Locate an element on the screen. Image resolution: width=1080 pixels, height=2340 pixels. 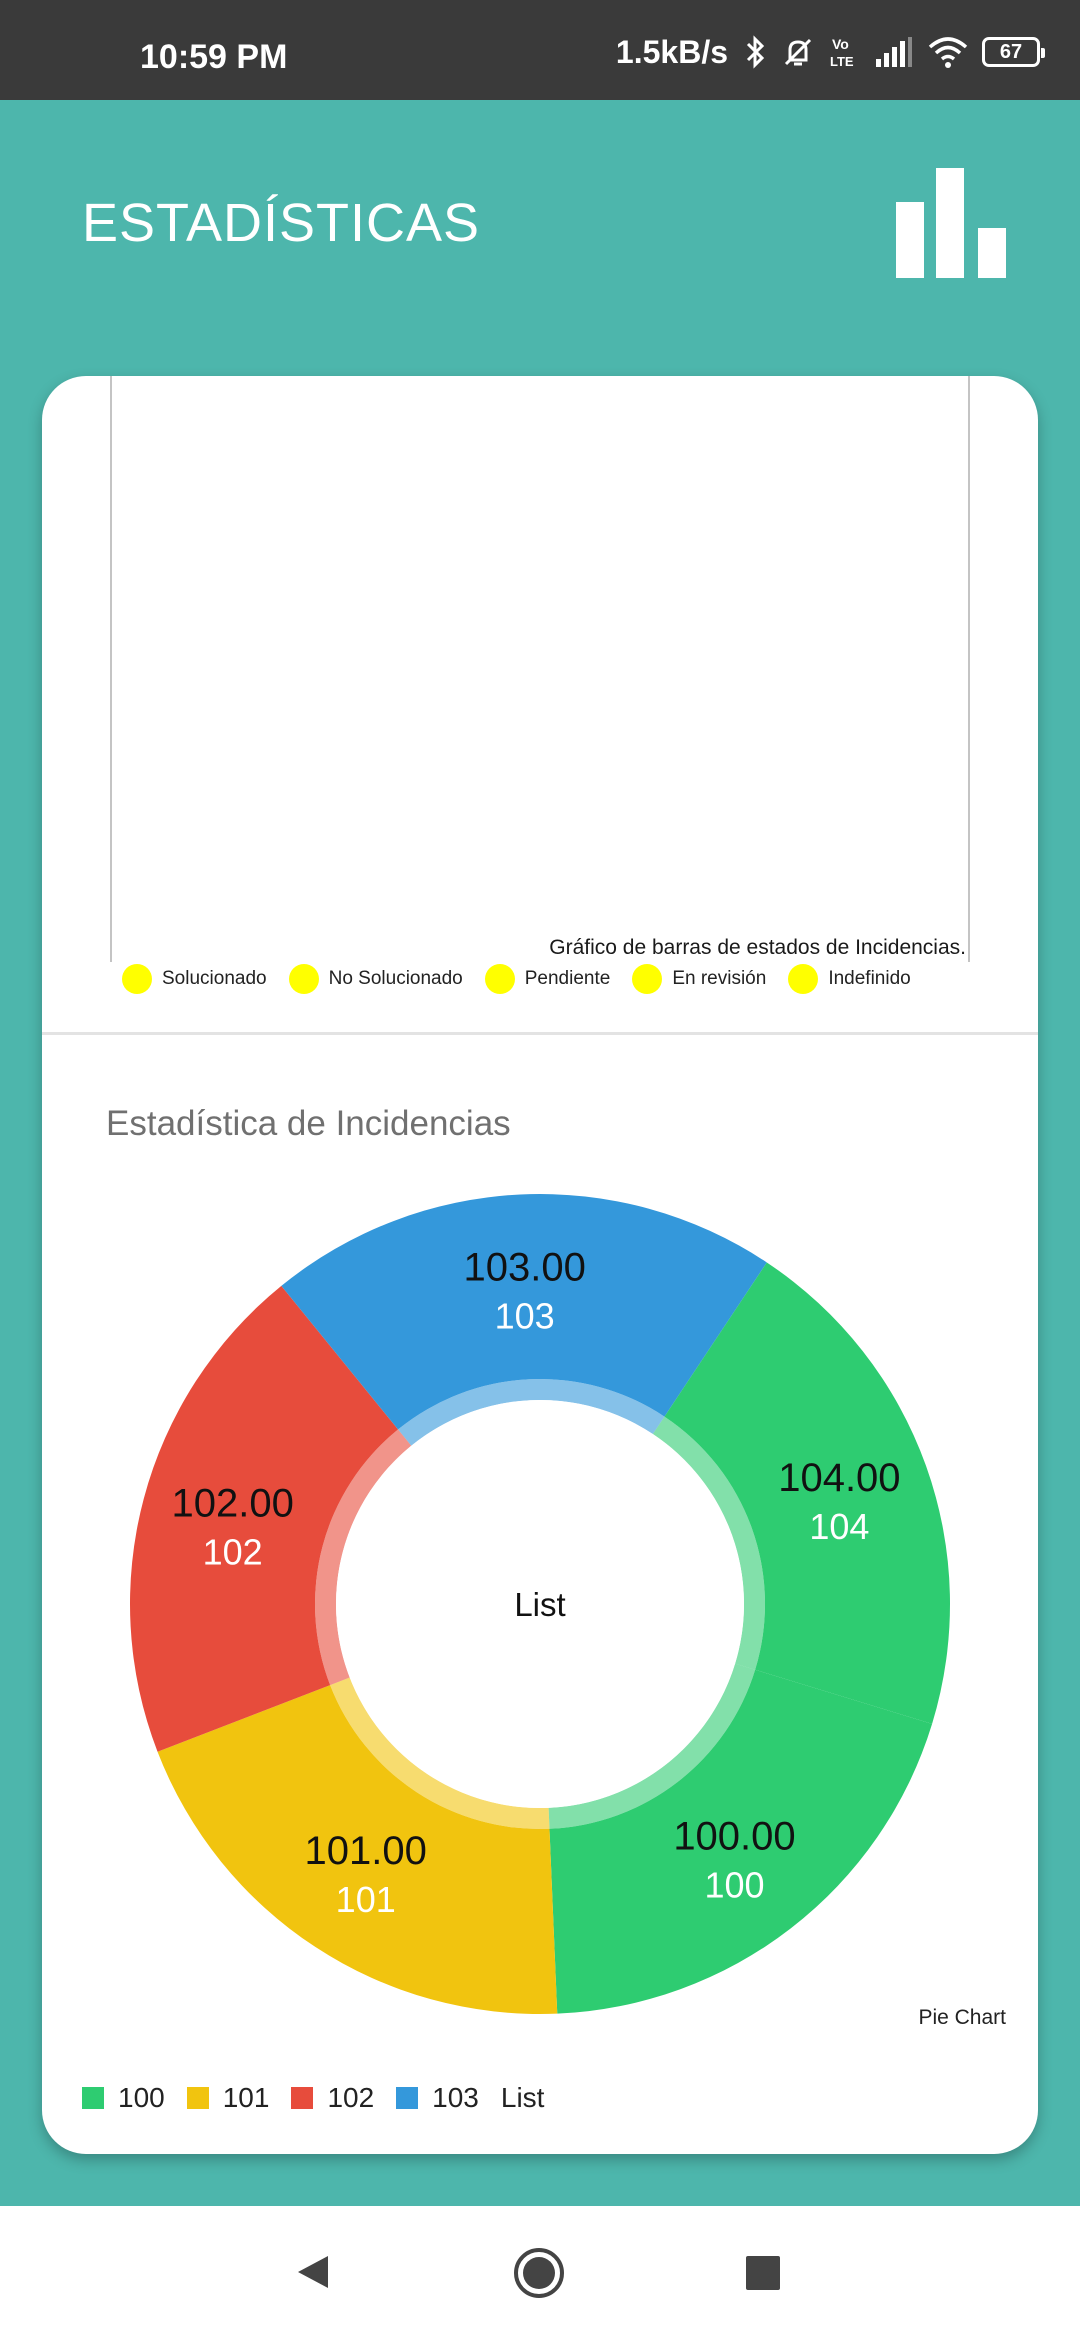
pie-chart-legend: 100 101 102 103 List is located at coordinates (324, 2098).